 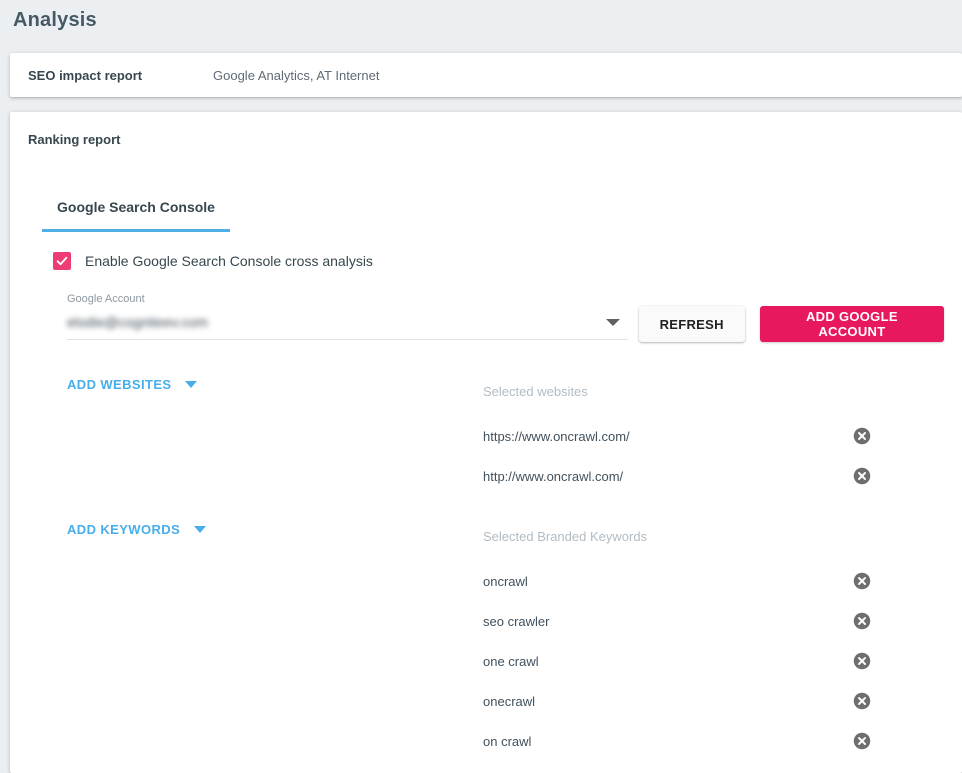 I want to click on list-item: on crawl, so click(x=677, y=741).